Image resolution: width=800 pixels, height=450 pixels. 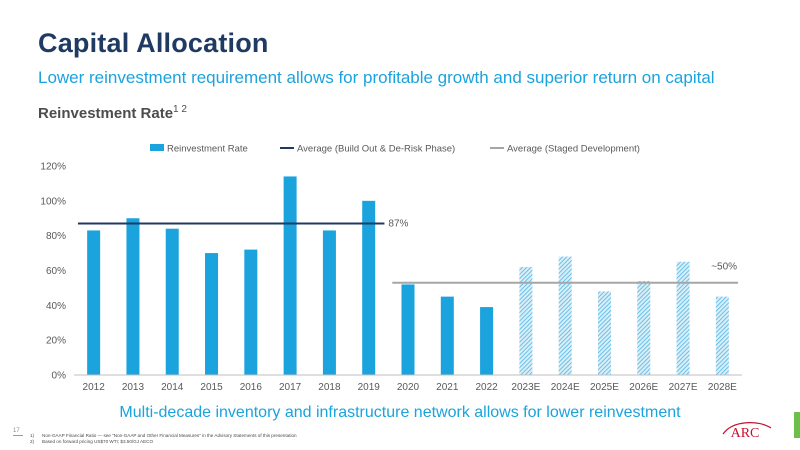 What do you see at coordinates (18, 435) in the screenshot?
I see `footer-rule` at bounding box center [18, 435].